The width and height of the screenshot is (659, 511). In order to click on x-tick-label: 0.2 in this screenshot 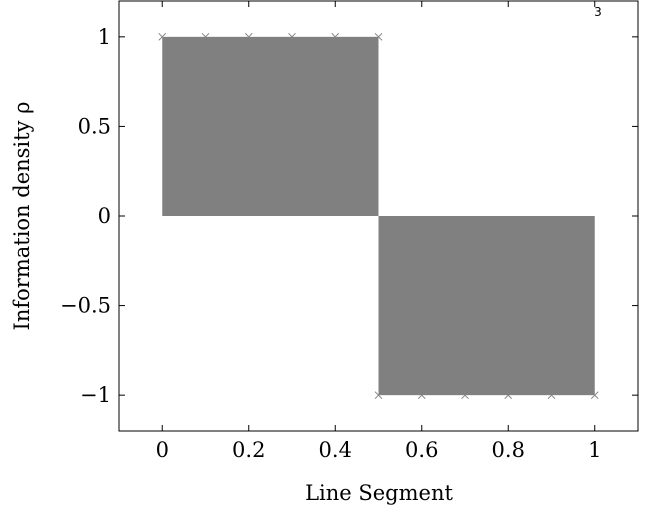, I will do `click(248, 450)`.